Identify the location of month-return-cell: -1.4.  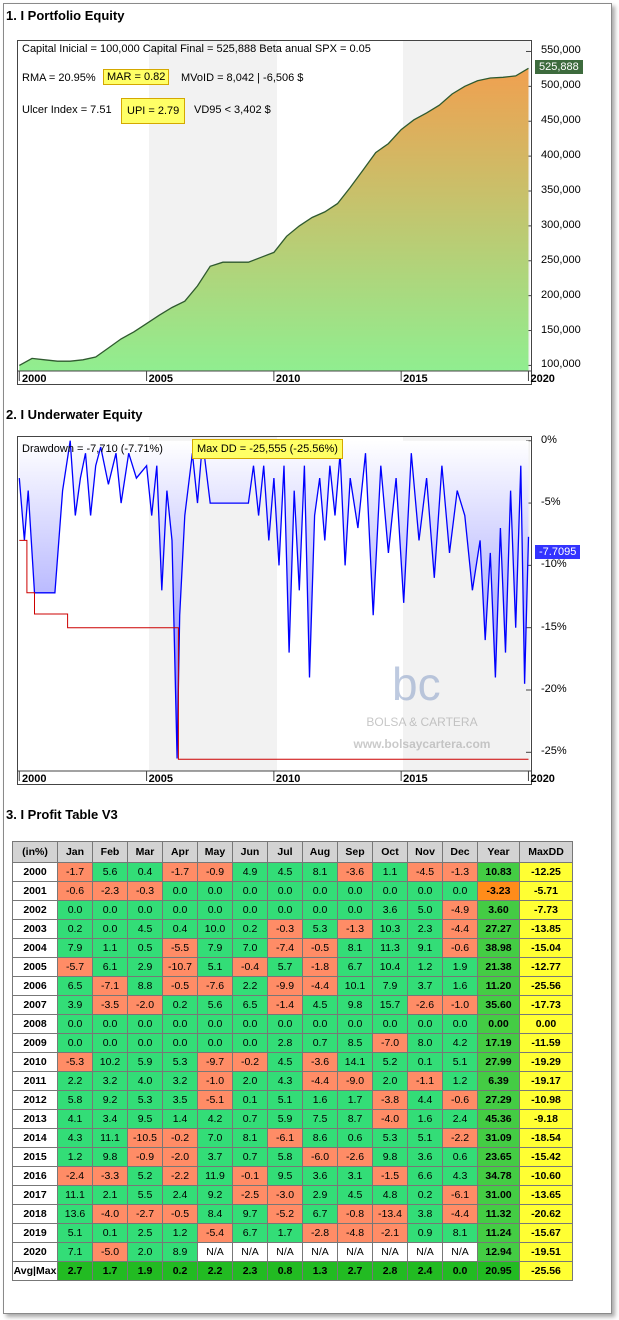
(285, 1005).